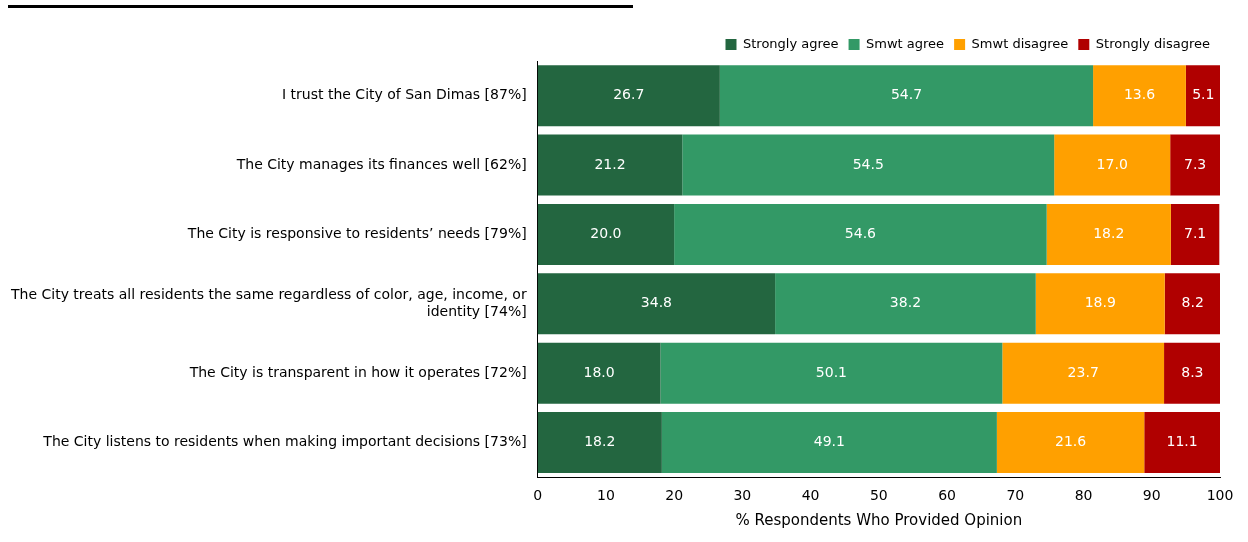  I want to click on data-label: 18.0, so click(599, 371).